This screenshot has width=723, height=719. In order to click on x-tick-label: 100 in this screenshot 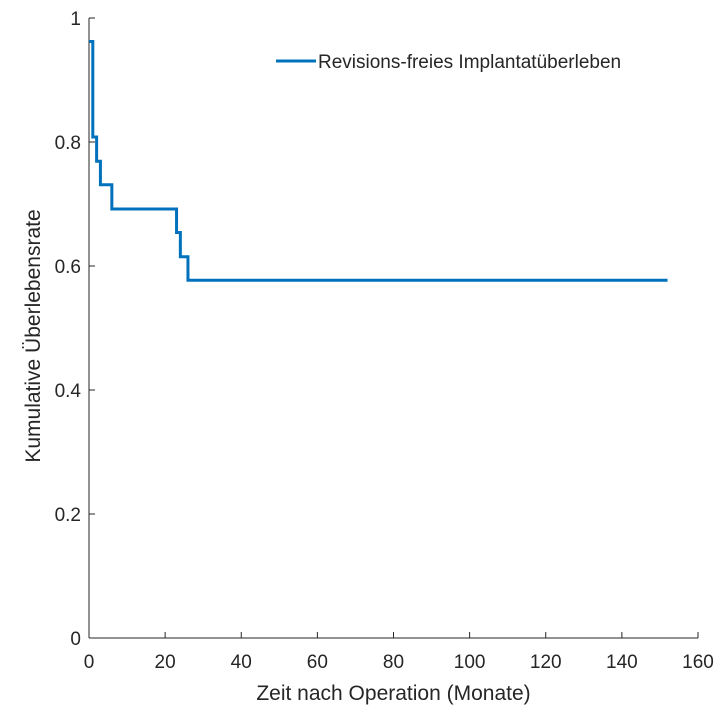, I will do `click(470, 662)`.